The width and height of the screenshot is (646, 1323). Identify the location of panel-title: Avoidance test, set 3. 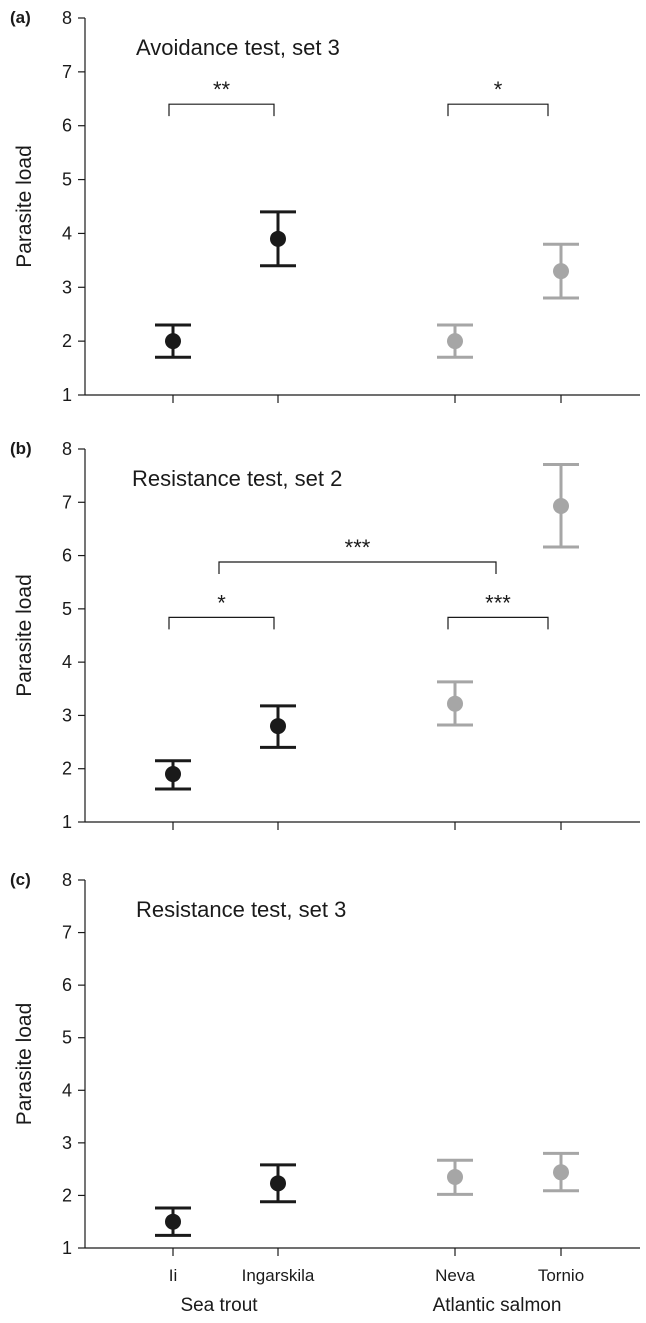
(238, 47).